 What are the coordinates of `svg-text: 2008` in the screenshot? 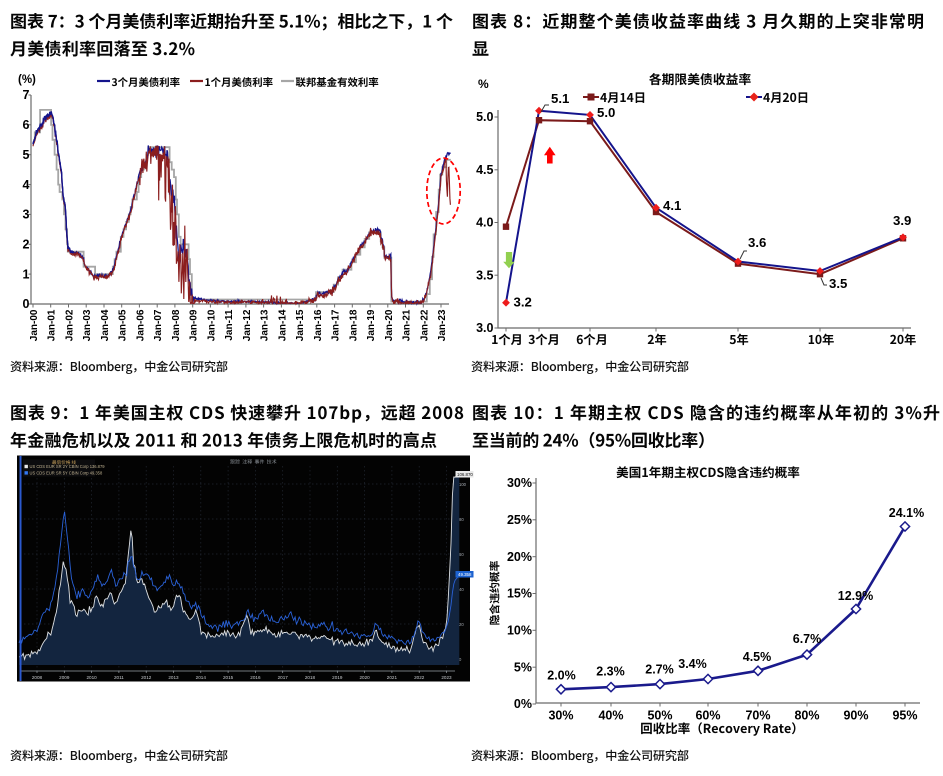 It's located at (37, 677).